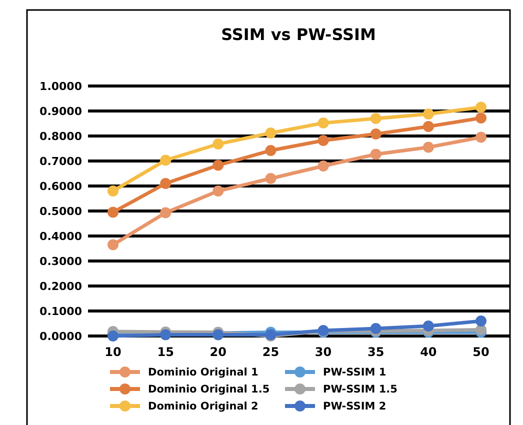  What do you see at coordinates (61, 286) in the screenshot?
I see `y-tick-label: 0.2000` at bounding box center [61, 286].